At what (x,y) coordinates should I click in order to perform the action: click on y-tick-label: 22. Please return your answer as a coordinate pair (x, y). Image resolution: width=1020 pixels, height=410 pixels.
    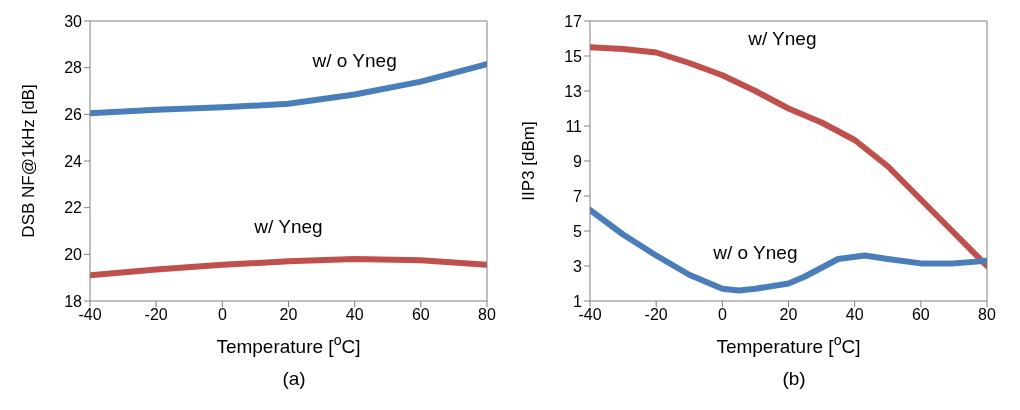
    Looking at the image, I should click on (73, 208).